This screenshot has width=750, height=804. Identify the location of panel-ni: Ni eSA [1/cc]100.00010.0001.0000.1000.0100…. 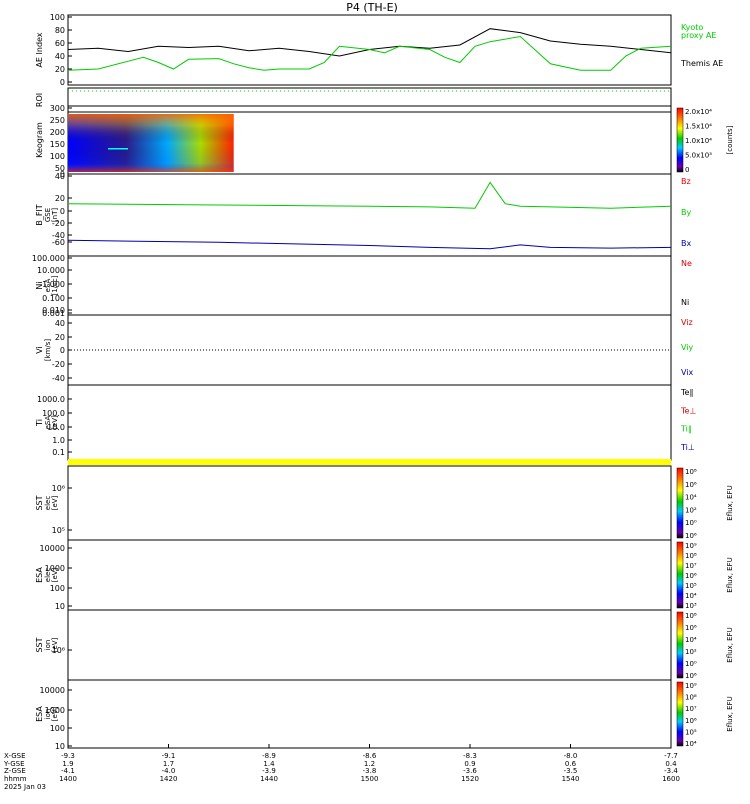
(362, 286).